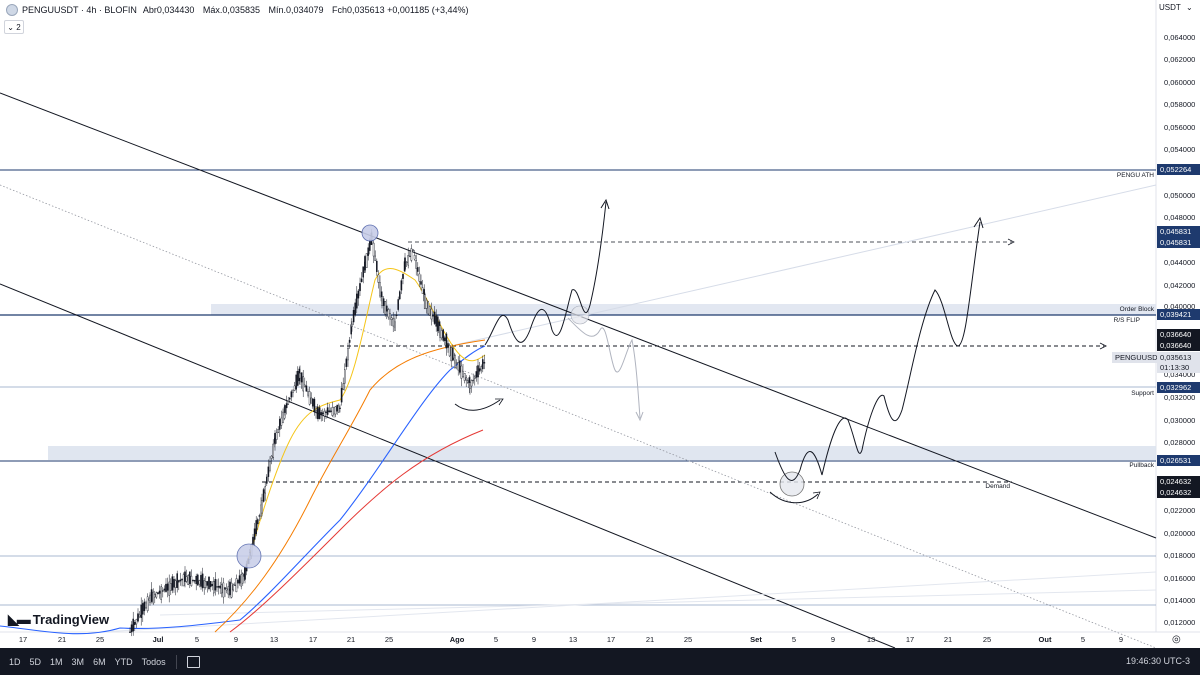  I want to click on settings-gear-icon: ◎, so click(1176, 639).